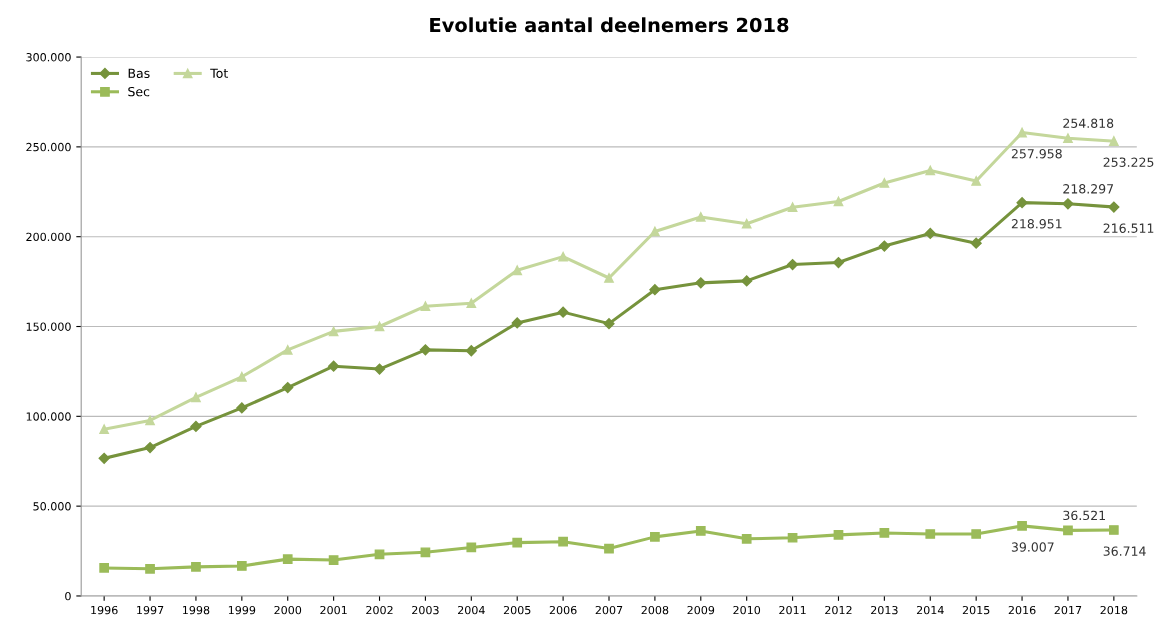  What do you see at coordinates (1114, 610) in the screenshot?
I see `x-tick-label: 2018` at bounding box center [1114, 610].